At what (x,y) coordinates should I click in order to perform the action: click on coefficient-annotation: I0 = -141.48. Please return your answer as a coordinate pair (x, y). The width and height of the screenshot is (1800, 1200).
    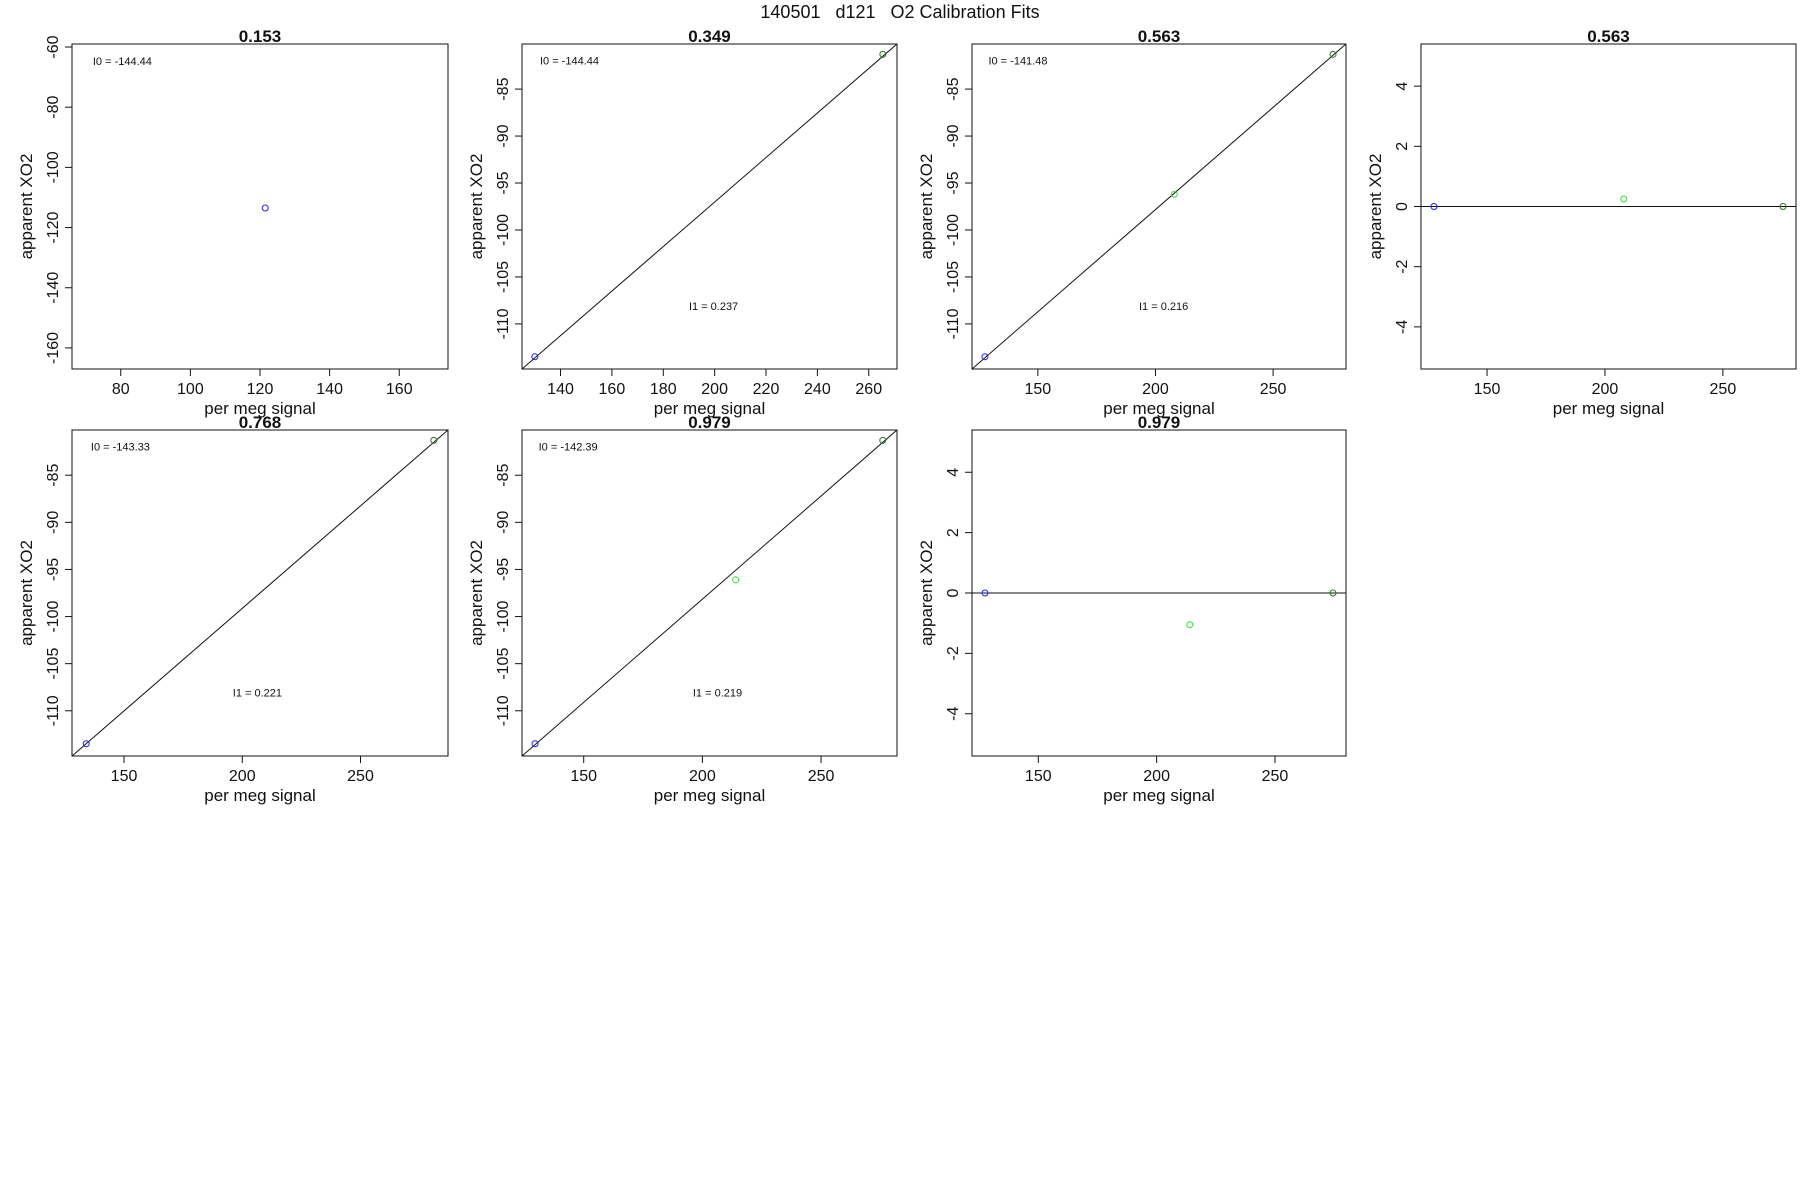
    Looking at the image, I should click on (1017, 62).